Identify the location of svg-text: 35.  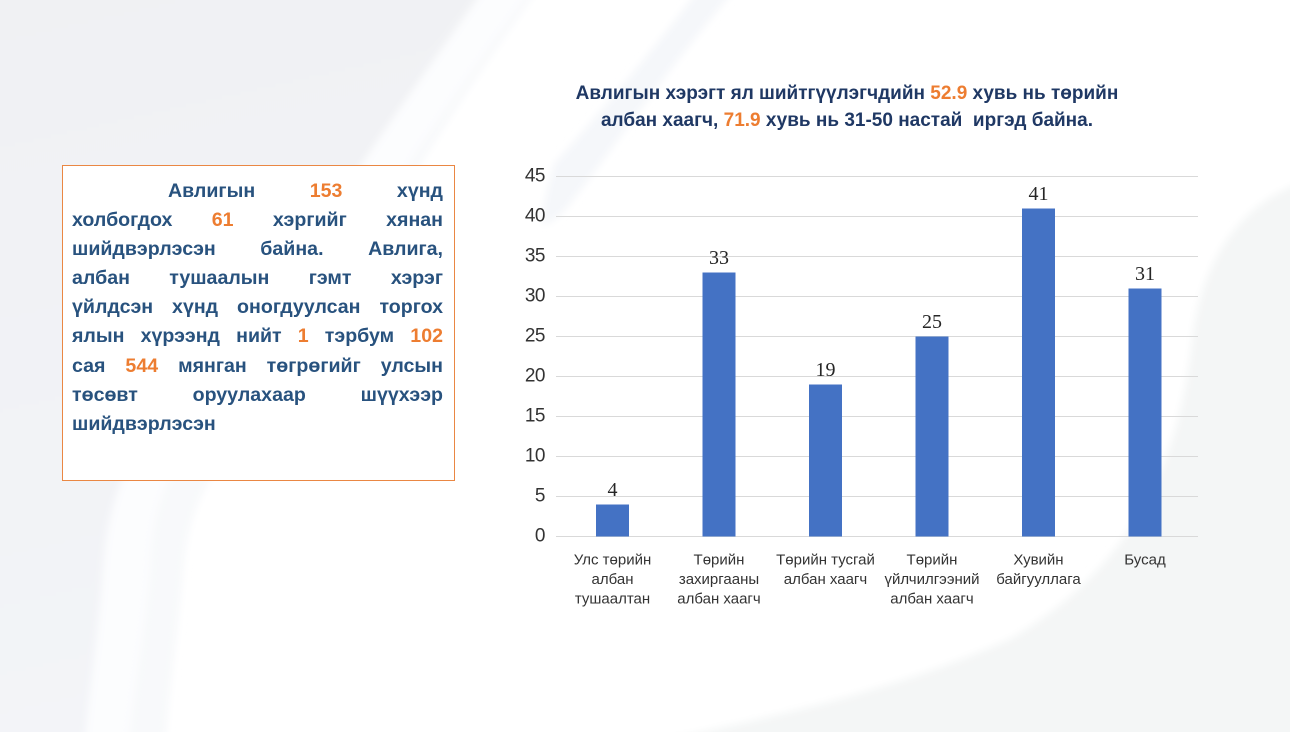
(535, 256).